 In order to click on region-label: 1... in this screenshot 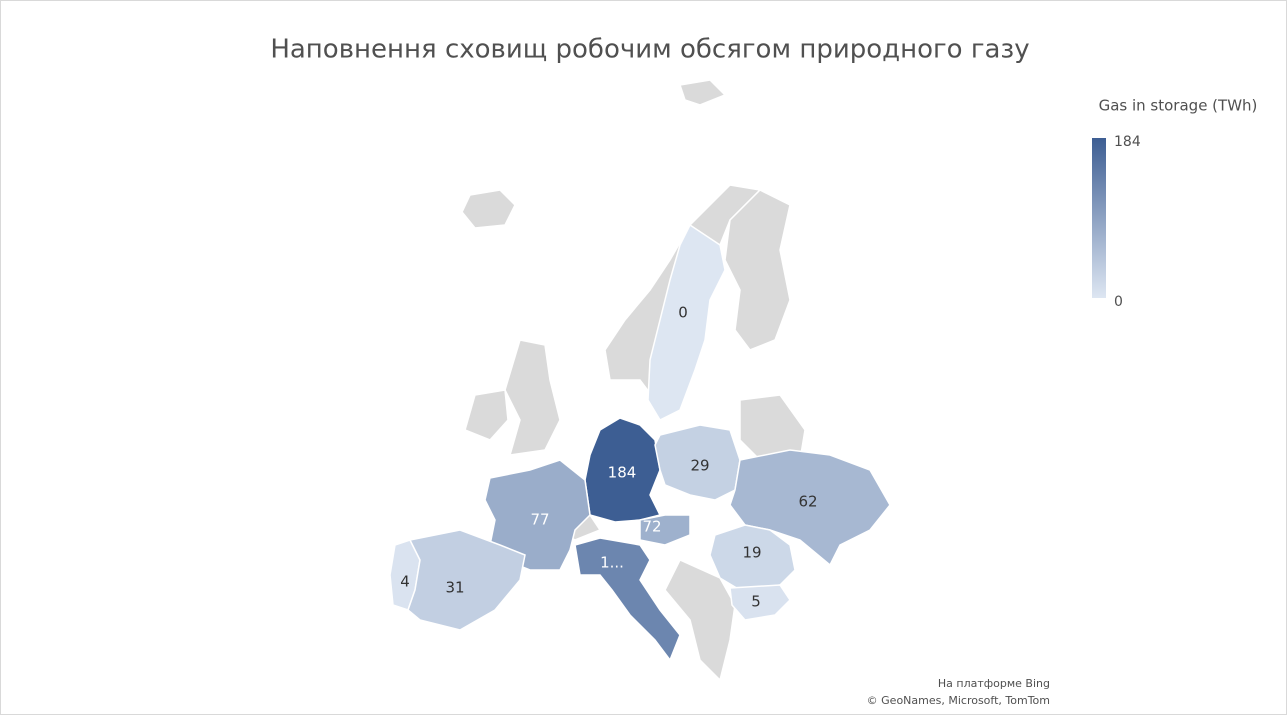, I will do `click(612, 563)`.